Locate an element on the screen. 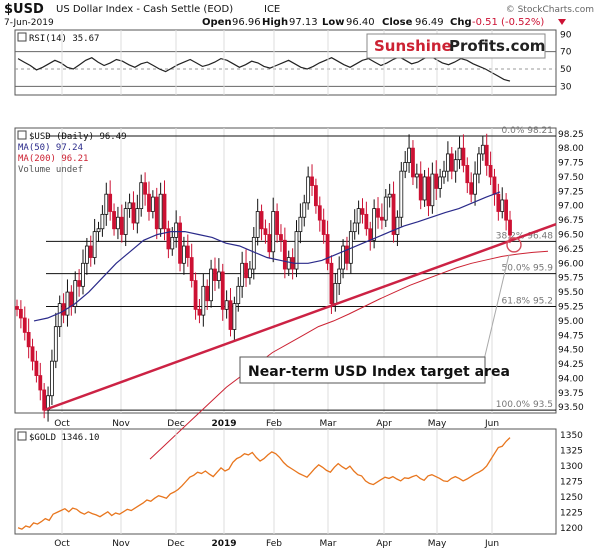 The width and height of the screenshot is (600, 550). chg-label: Chg is located at coordinates (461, 22).